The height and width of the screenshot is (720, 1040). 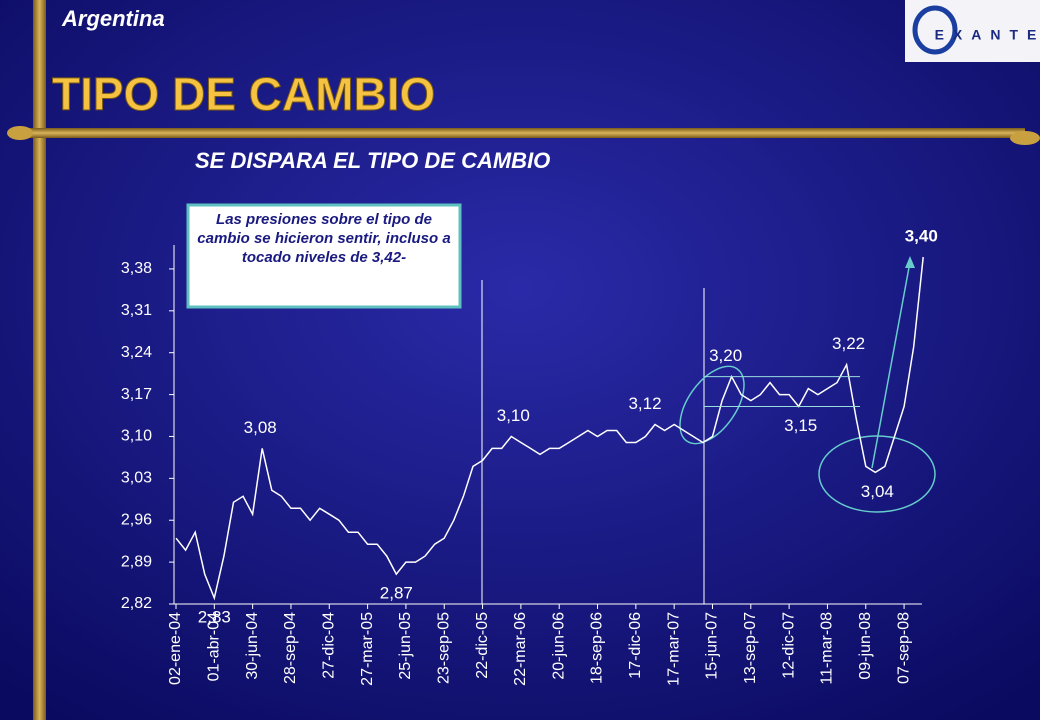 What do you see at coordinates (520, 649) in the screenshot?
I see `x-tick-label: 22-mar-06` at bounding box center [520, 649].